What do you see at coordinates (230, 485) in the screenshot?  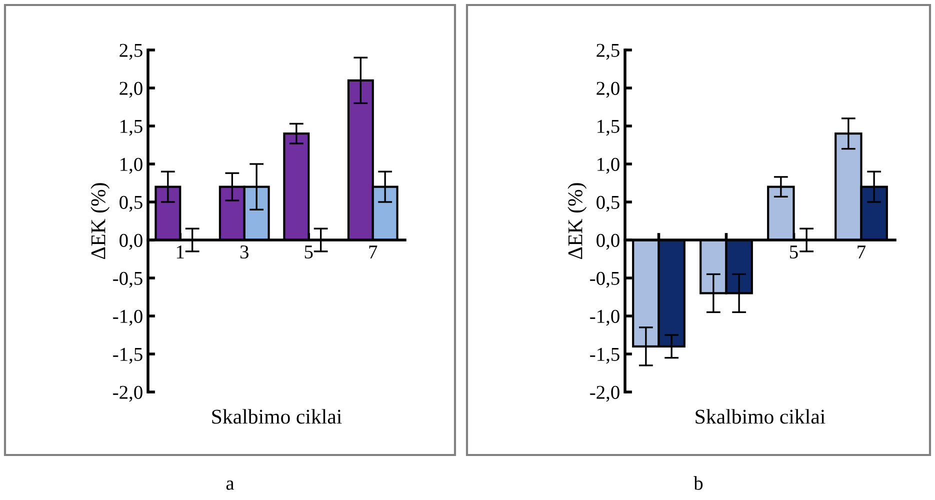 I see `text: a` at bounding box center [230, 485].